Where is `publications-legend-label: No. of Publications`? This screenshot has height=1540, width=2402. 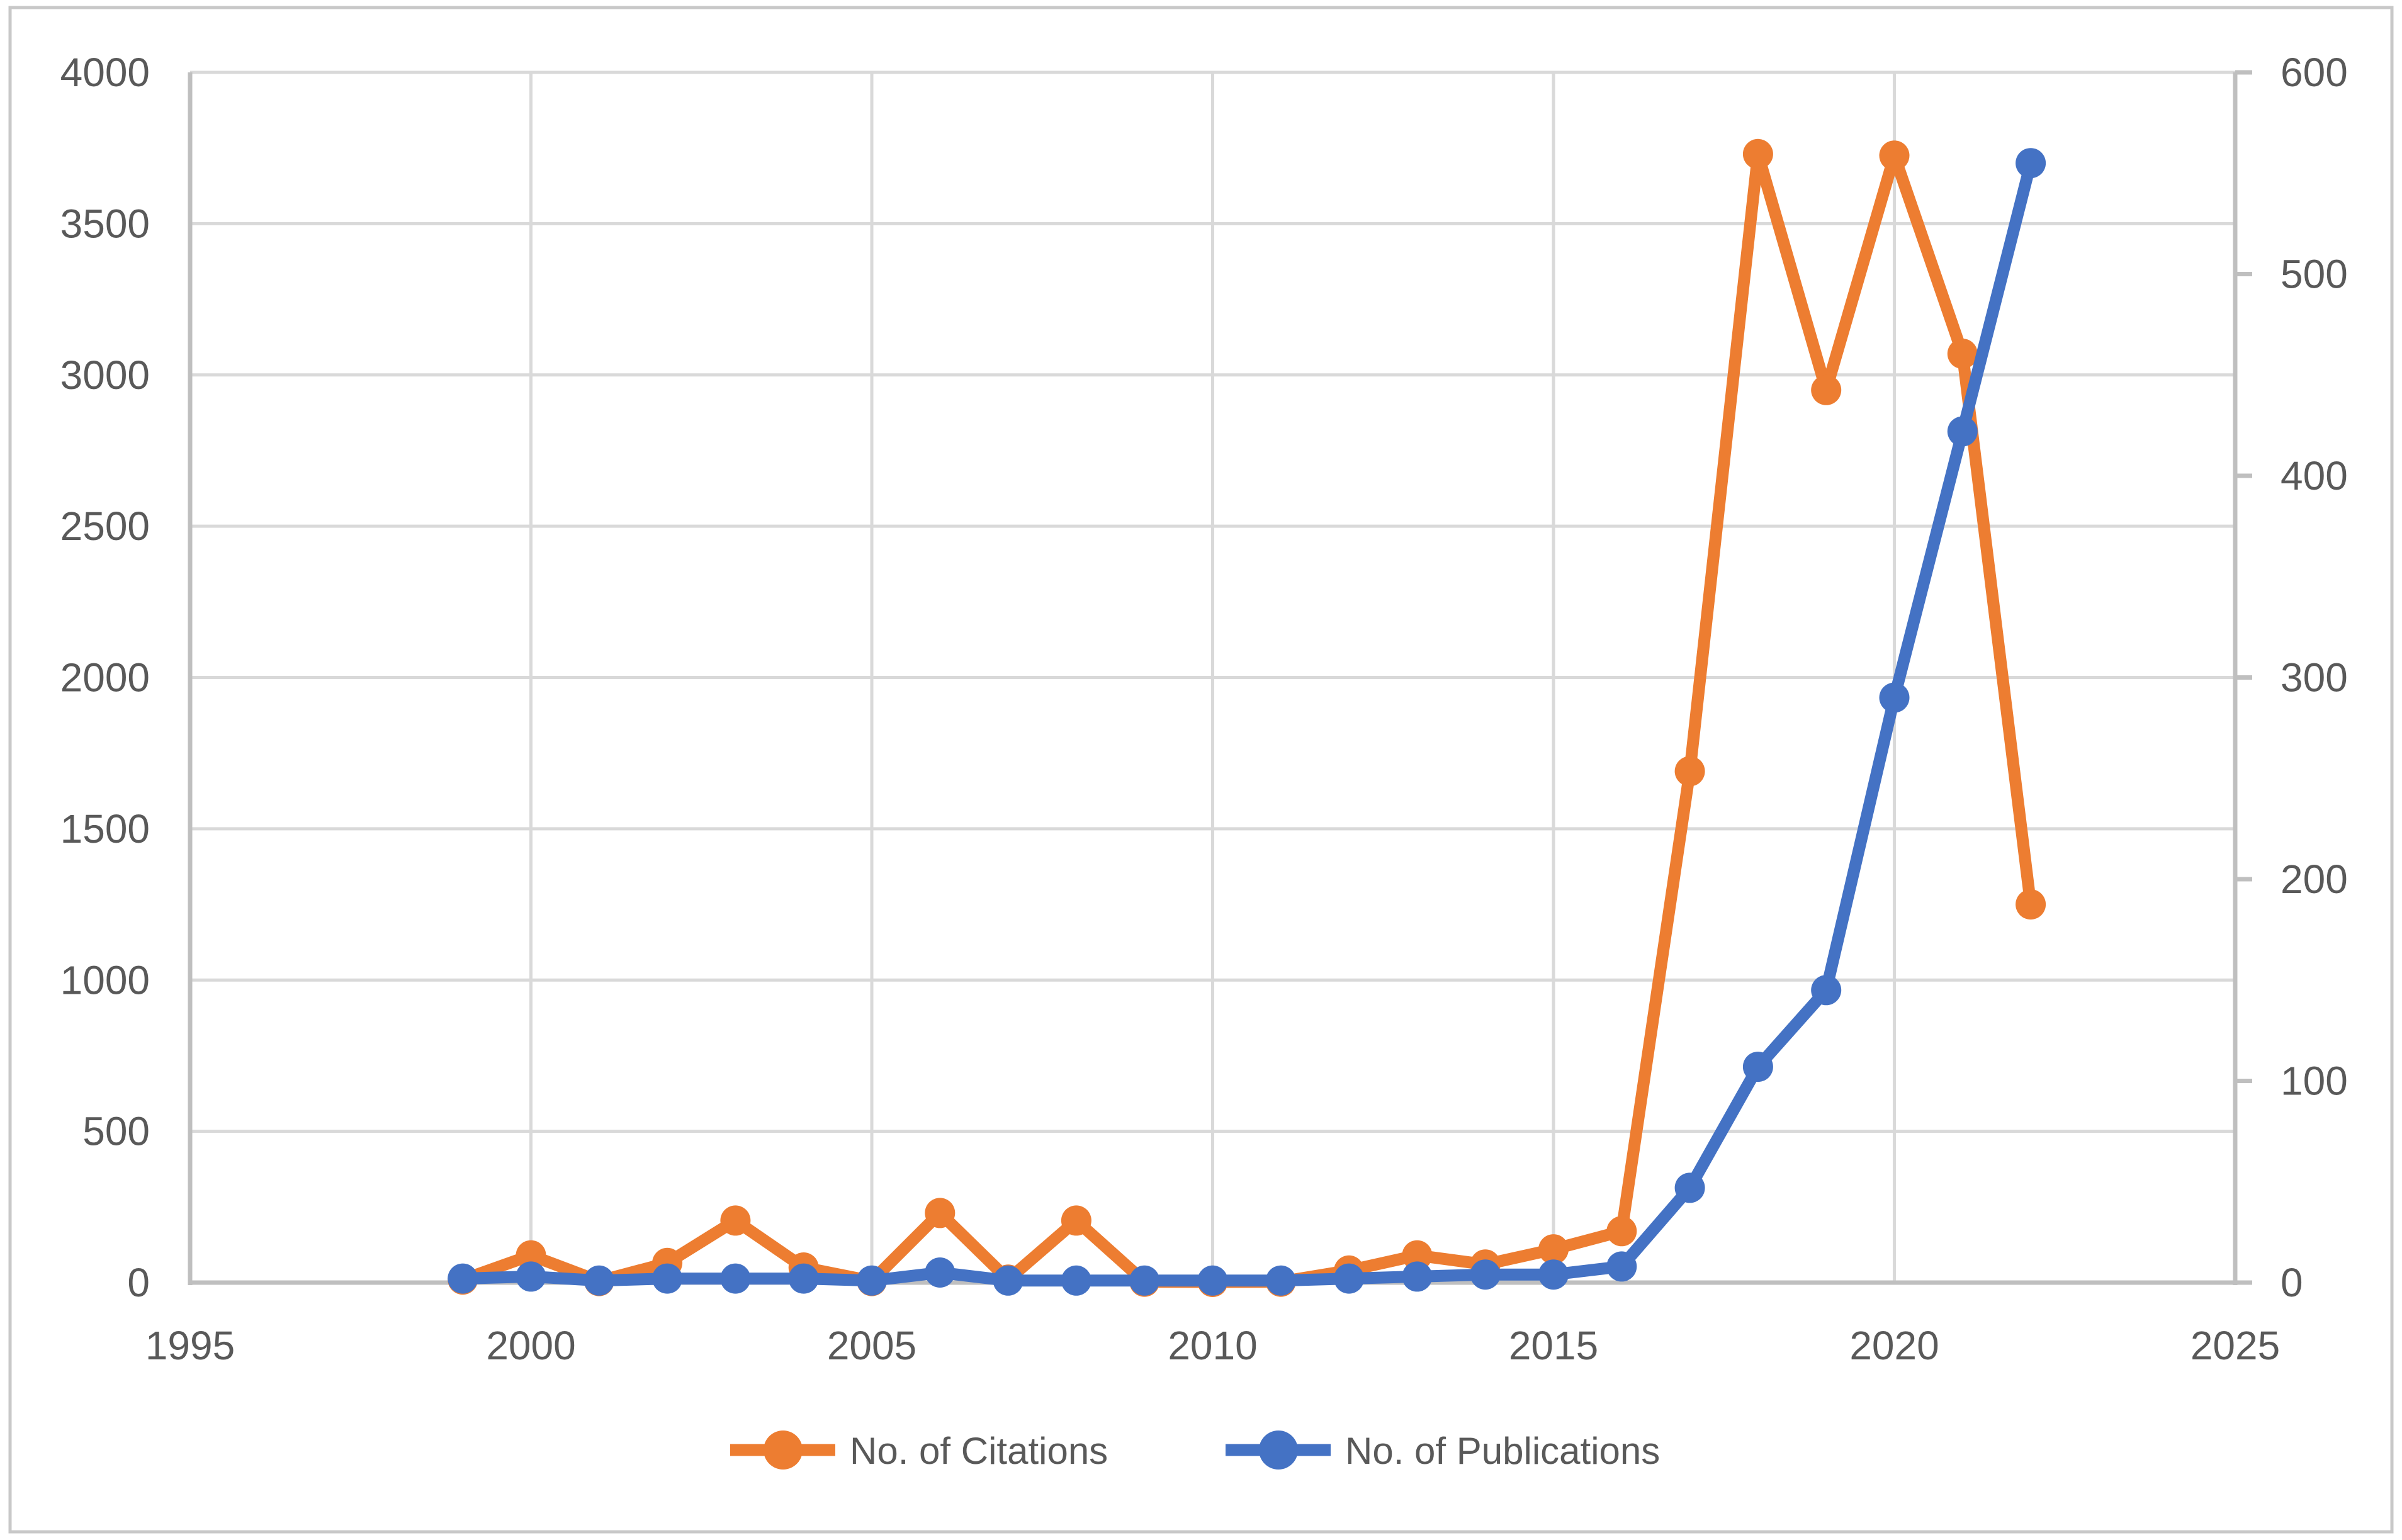
publications-legend-label: No. of Publications is located at coordinates (1502, 1451).